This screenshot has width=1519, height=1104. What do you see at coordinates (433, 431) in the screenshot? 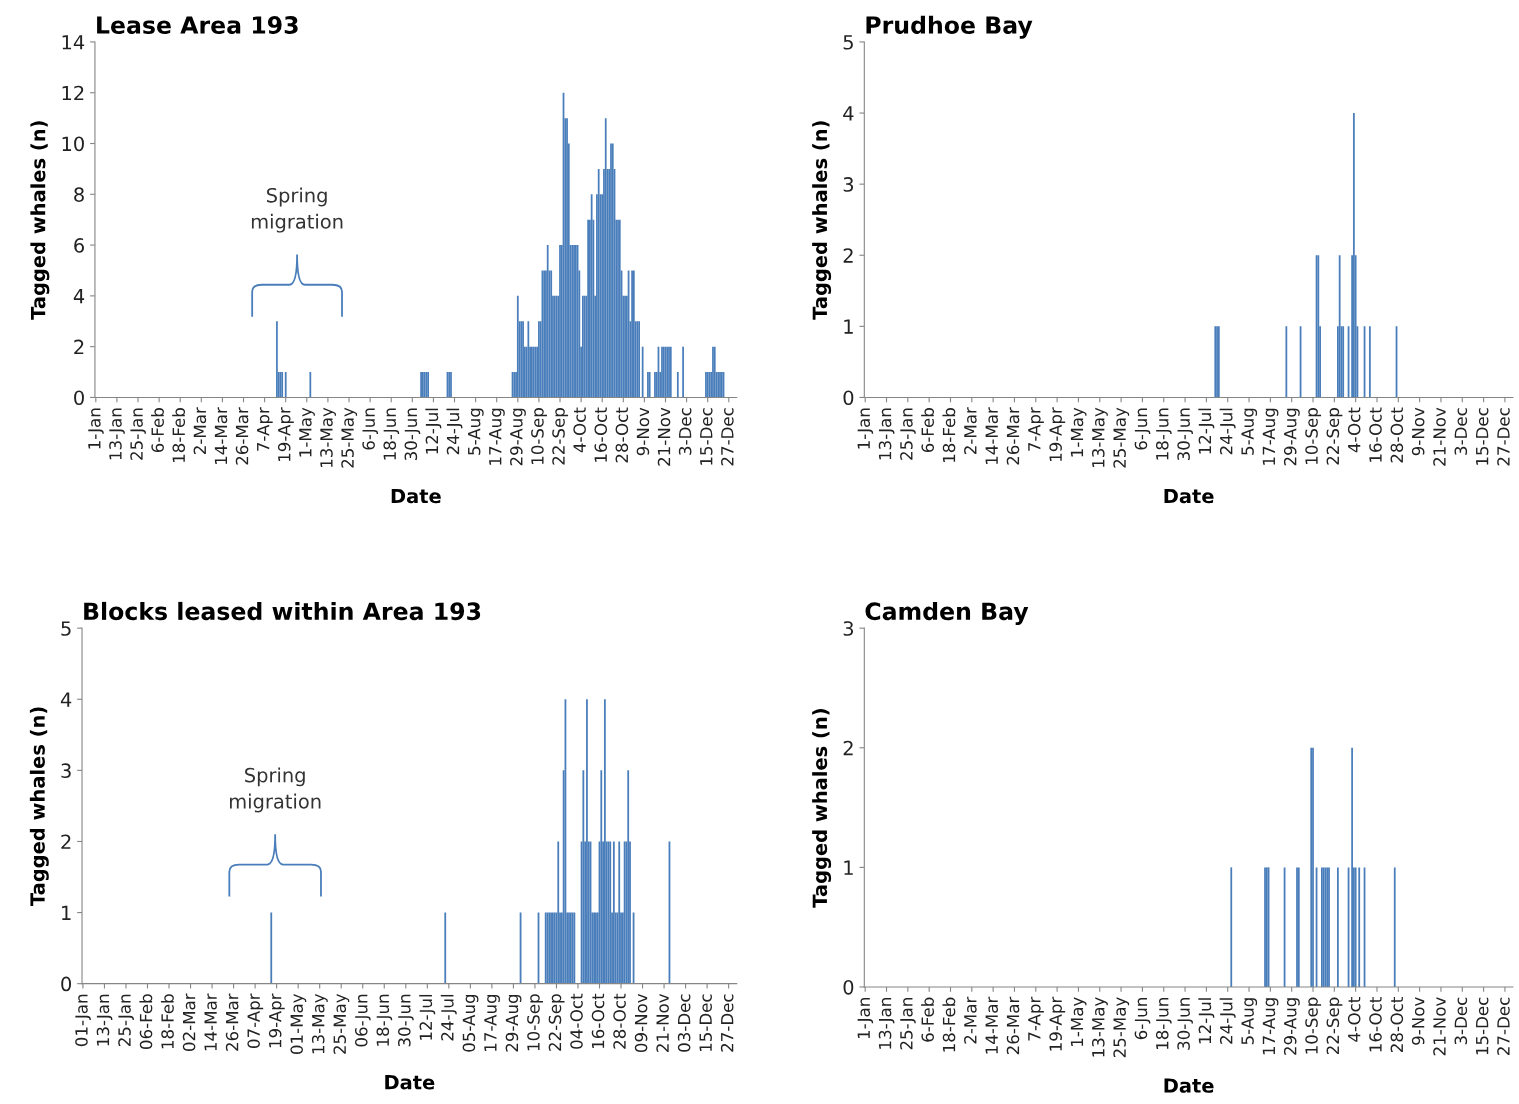
I see `x-tick-label: 12-Jul` at bounding box center [433, 431].